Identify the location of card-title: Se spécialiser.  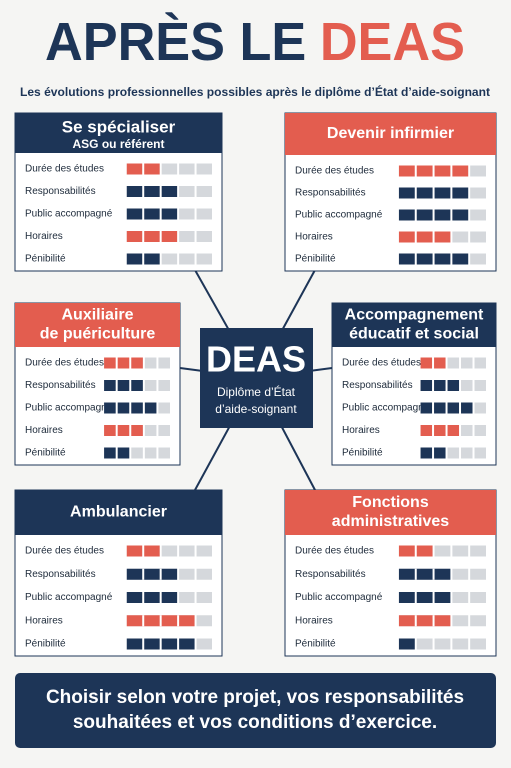
(119, 126).